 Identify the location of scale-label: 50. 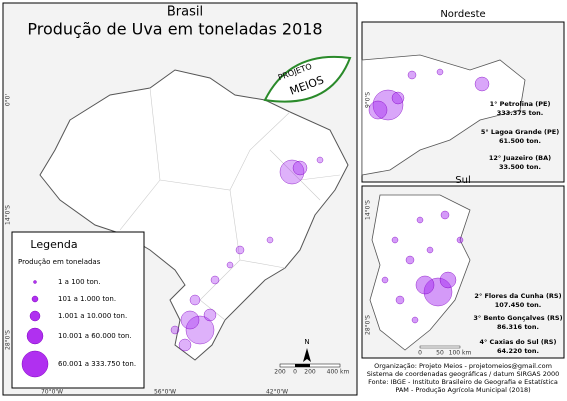
(440, 353).